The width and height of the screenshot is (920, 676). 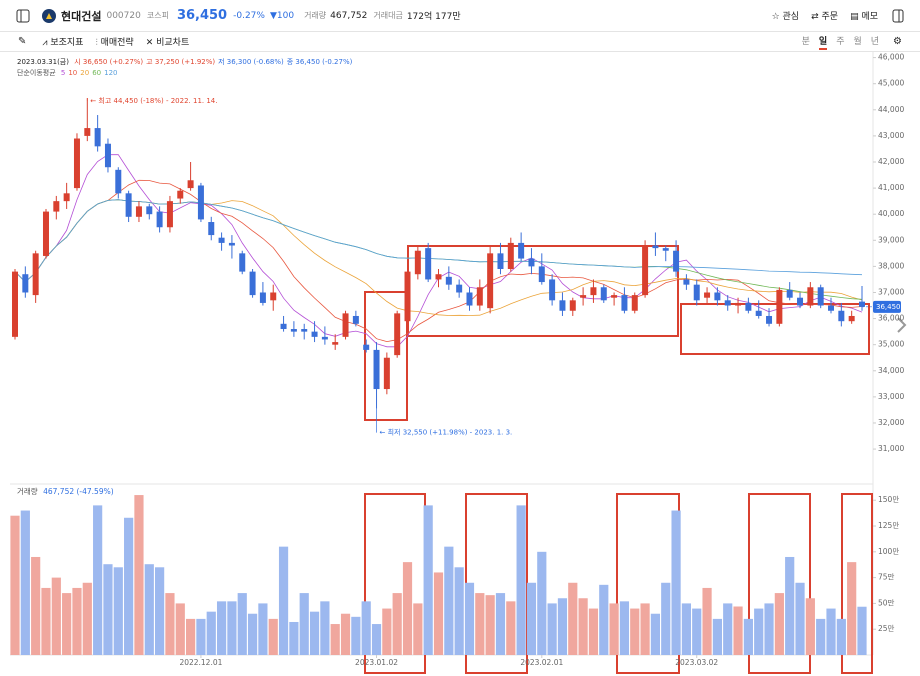 I want to click on date: 2023.03.31(금), so click(x=43, y=62).